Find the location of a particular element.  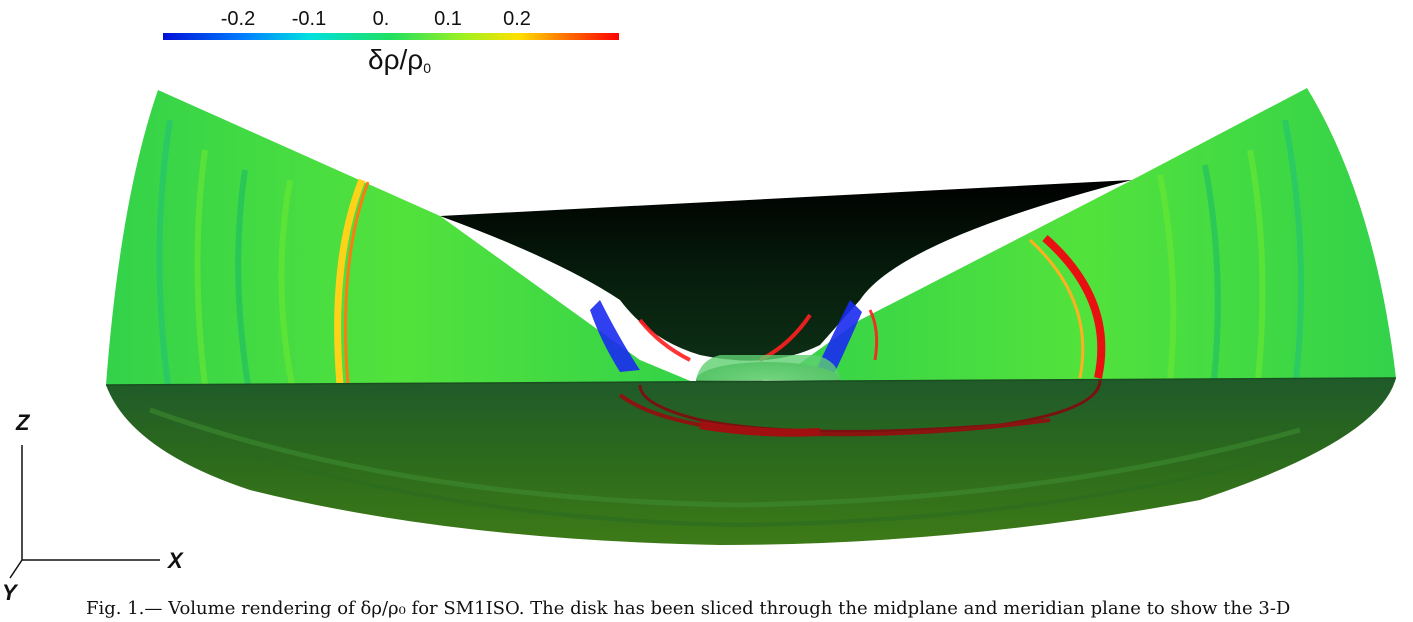

colorbar-tick: 0.2 is located at coordinates (517, 19).